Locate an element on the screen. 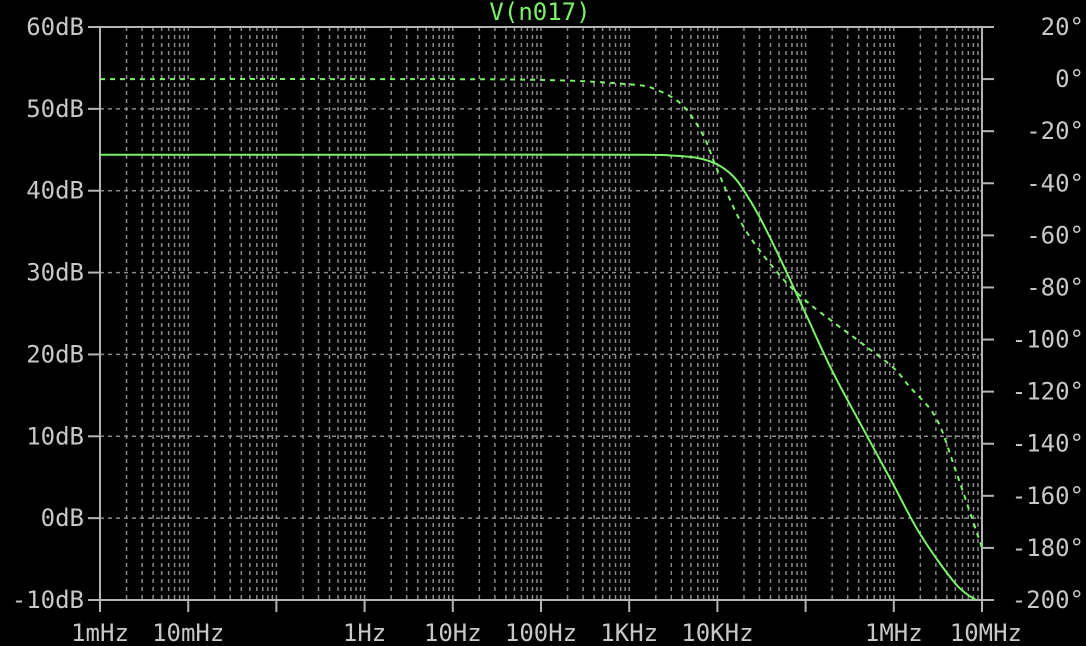 This screenshot has width=1086, height=646. y-left-axis-tick-labels: 60dB 50dB 40dB 30dB 20dB 10dB 0dB -10dB is located at coordinates (48, 313).